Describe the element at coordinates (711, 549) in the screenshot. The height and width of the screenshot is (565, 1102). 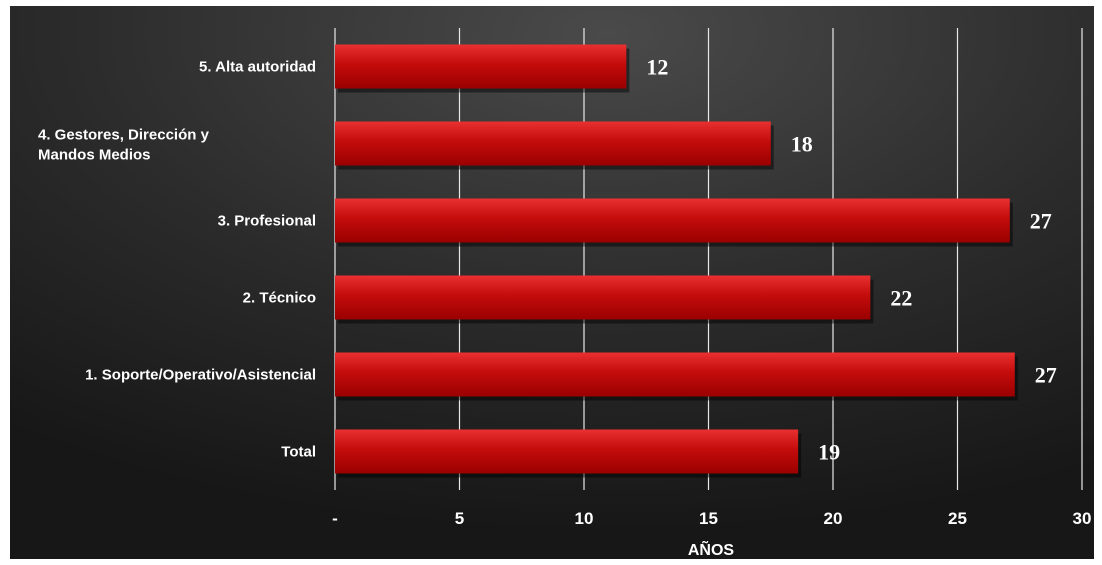
I see `x-axis-title: AÑOS` at that location.